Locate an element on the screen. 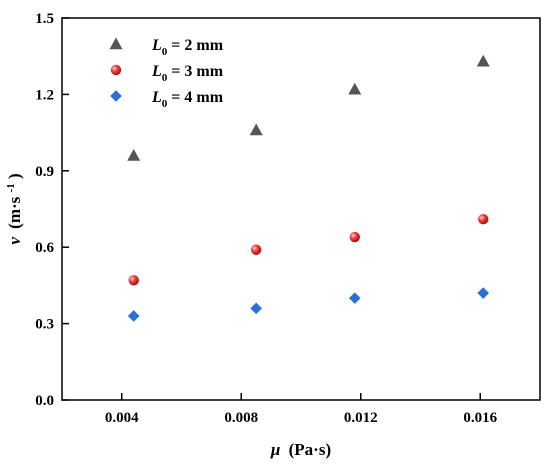 The height and width of the screenshot is (464, 550). x-tick-label: 0.012 is located at coordinates (361, 418).